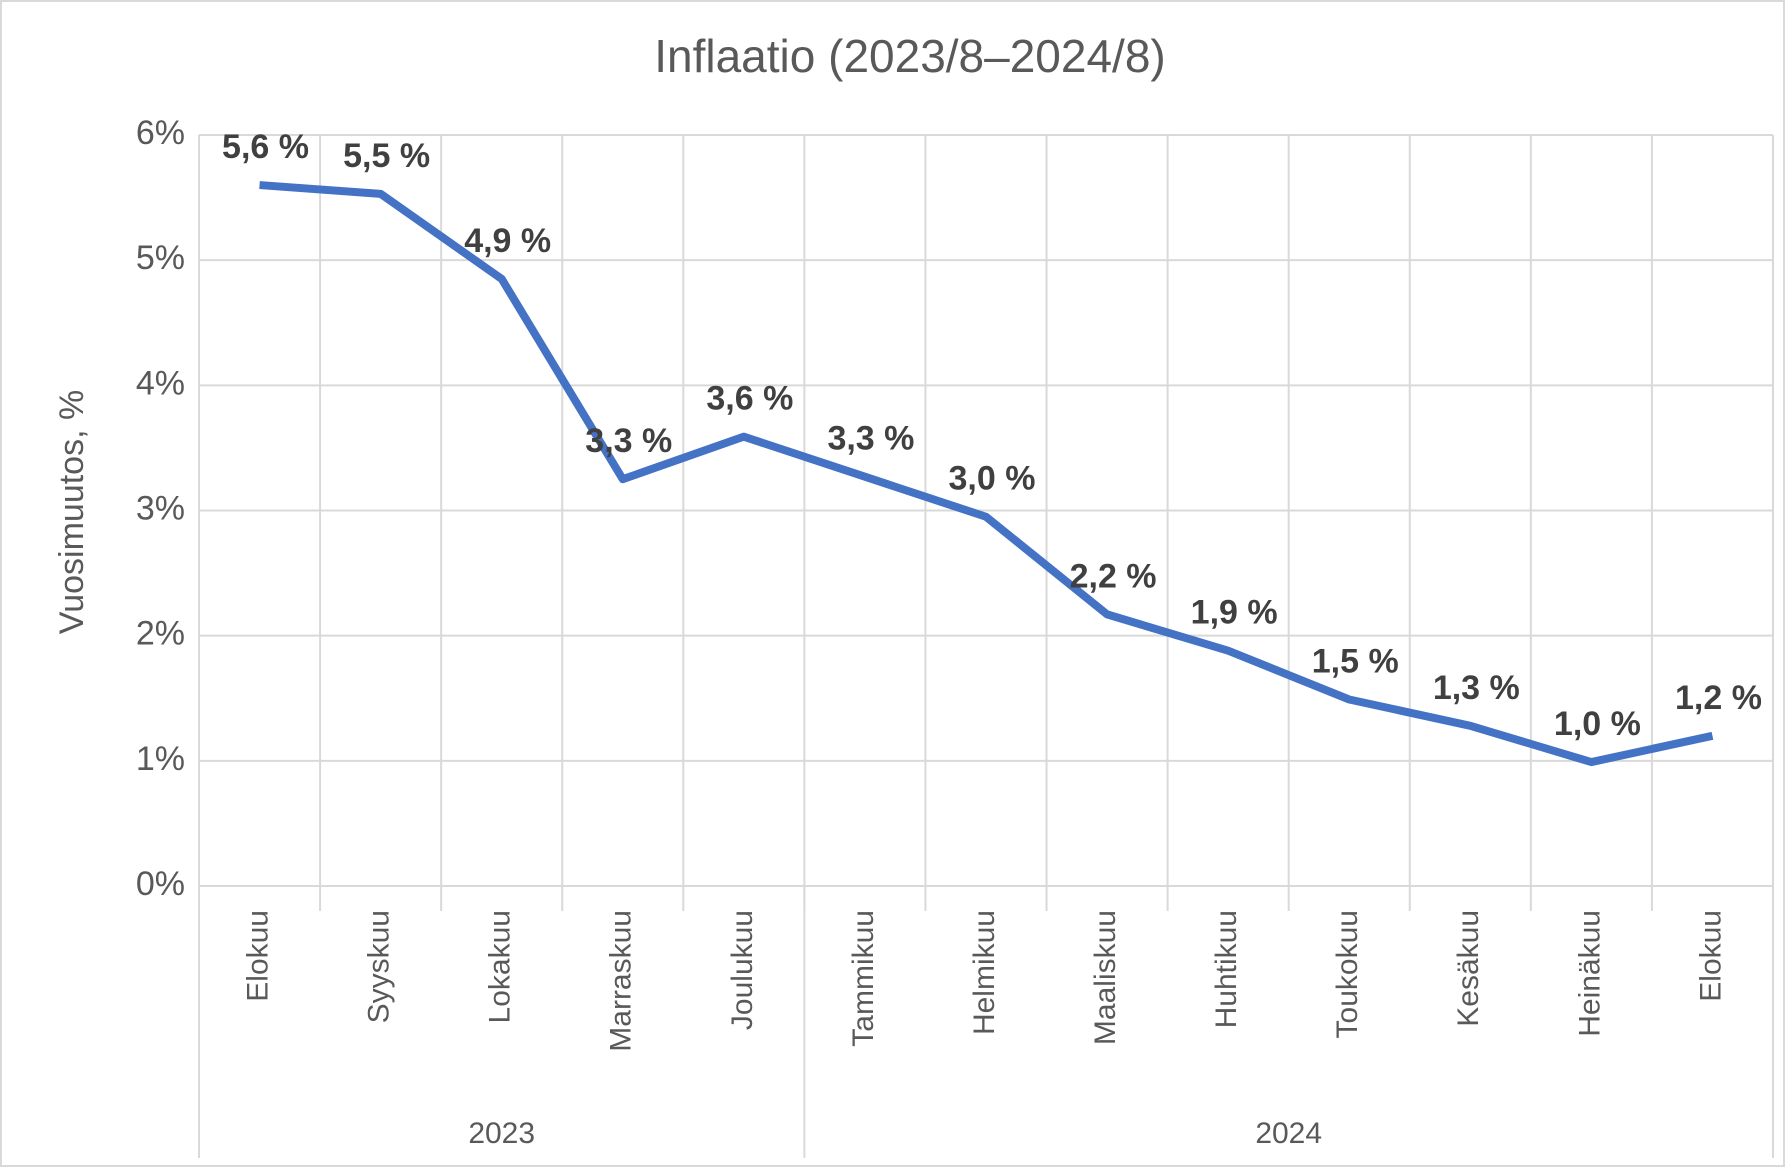 Image resolution: width=1785 pixels, height=1167 pixels. I want to click on x-tick-label: Maaliskuu, so click(1105, 977).